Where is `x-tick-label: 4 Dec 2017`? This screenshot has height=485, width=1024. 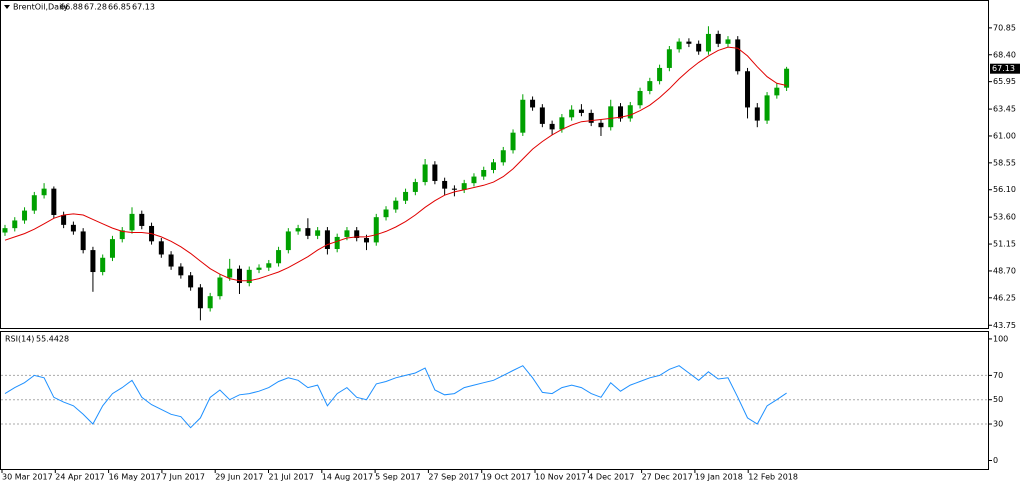
x-tick-label: 4 Dec 2017 is located at coordinates (611, 477).